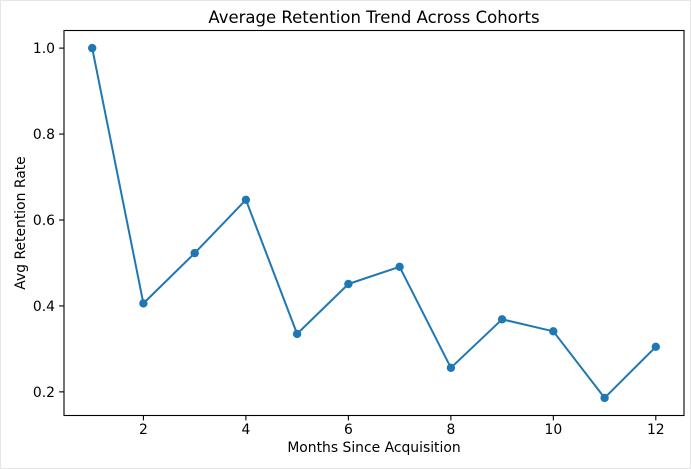  Describe the element at coordinates (553, 430) in the screenshot. I see `x-tick-label: 10` at that location.